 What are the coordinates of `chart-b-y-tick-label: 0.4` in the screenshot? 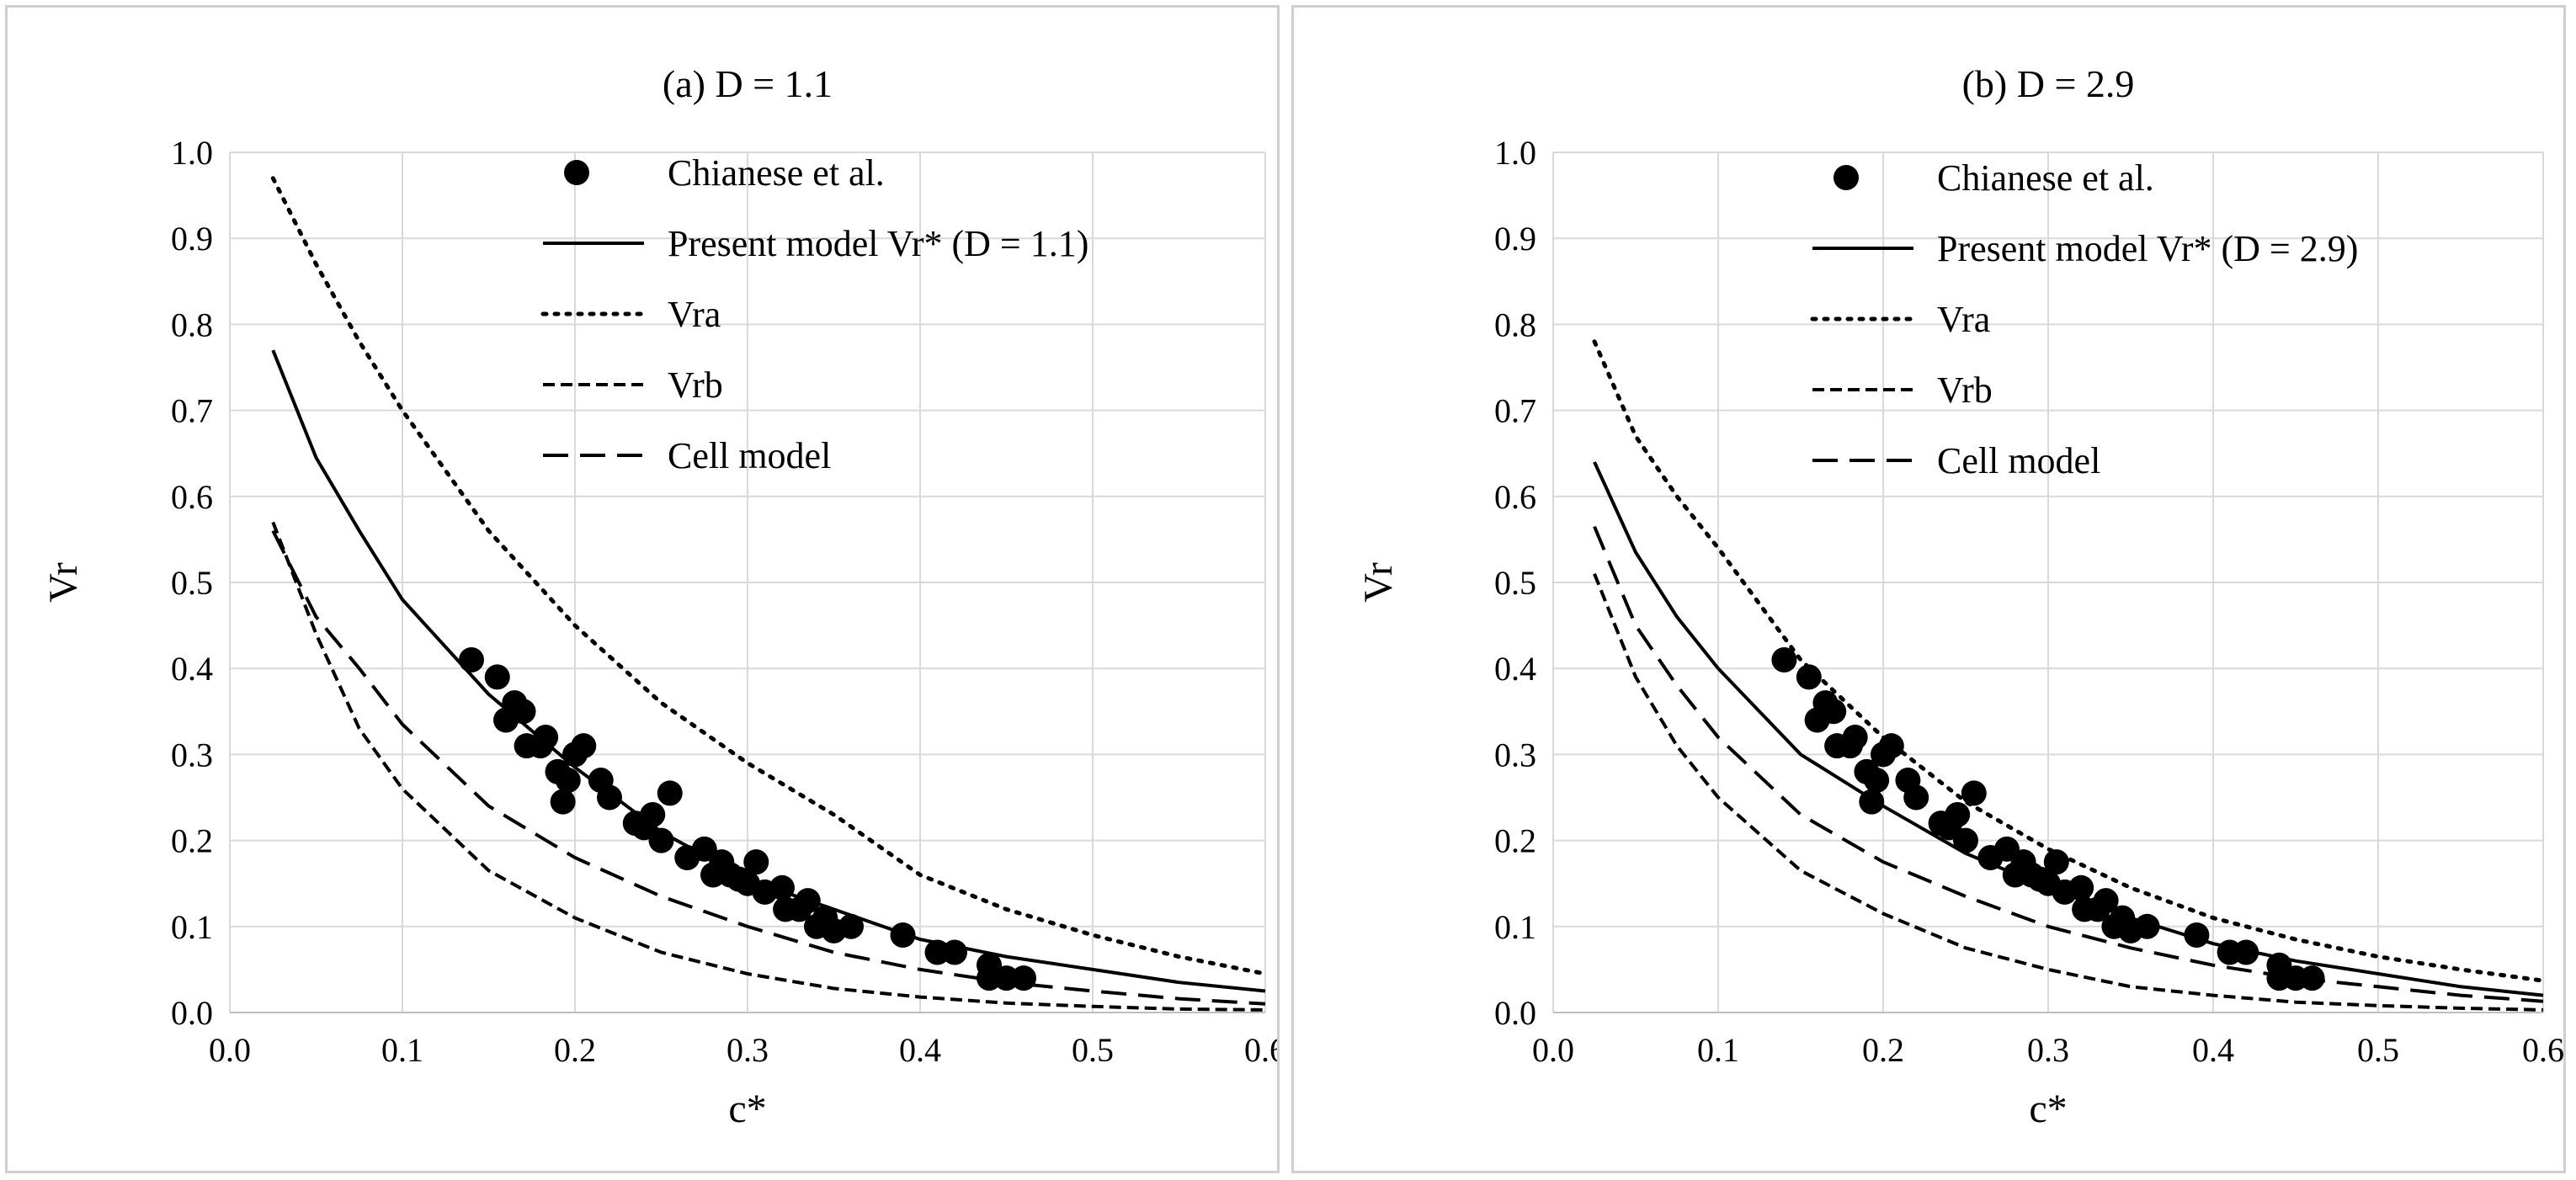 It's located at (1515, 669).